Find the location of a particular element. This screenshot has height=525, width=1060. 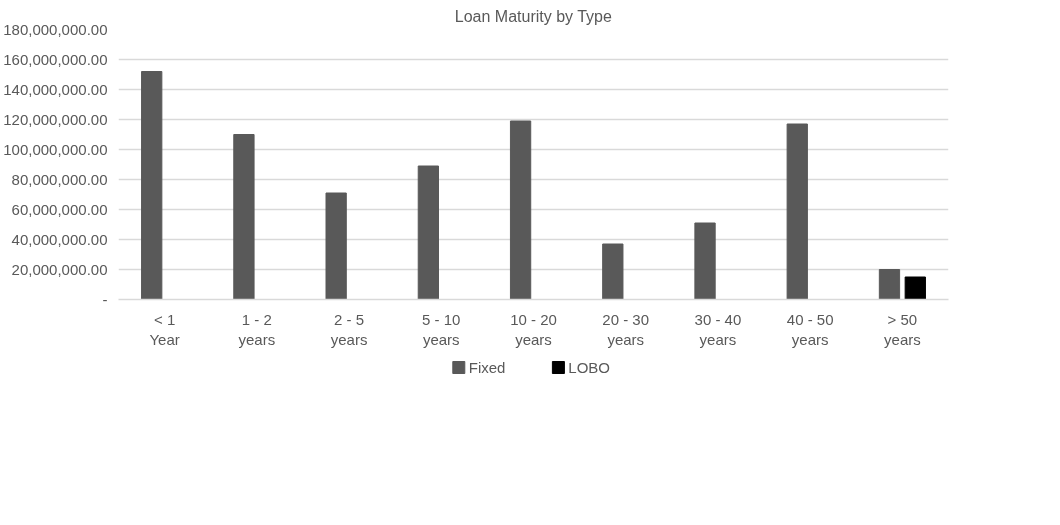

y-tick-label: 100,000,000.00 is located at coordinates (55, 149).